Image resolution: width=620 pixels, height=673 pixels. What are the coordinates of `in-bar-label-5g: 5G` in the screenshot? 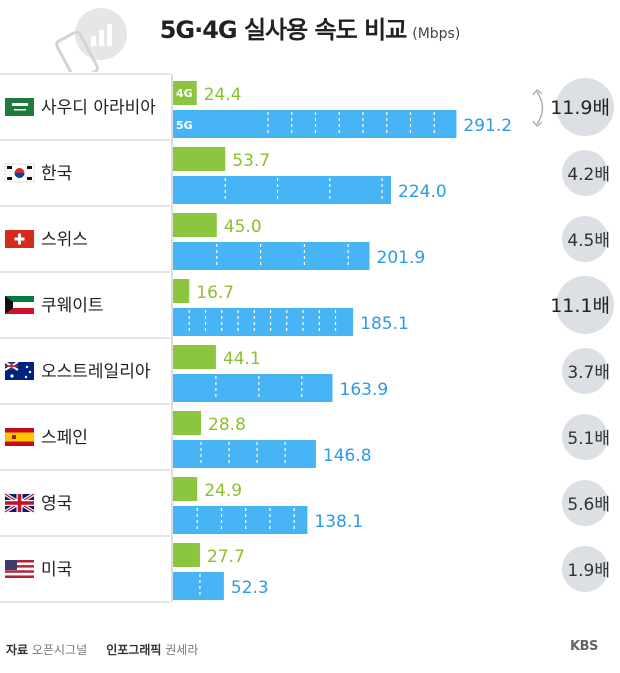 It's located at (184, 125).